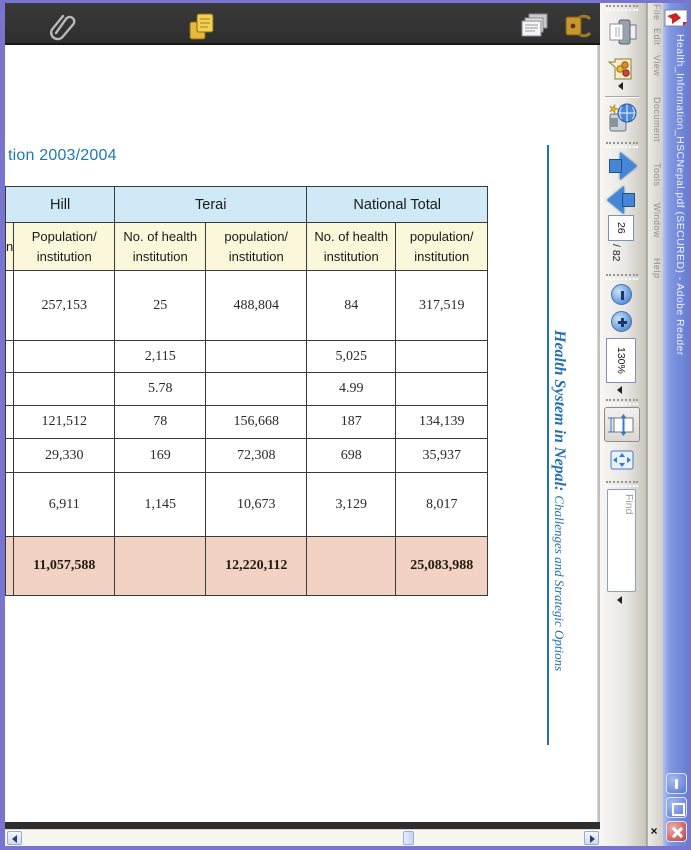 This screenshot has width=691, height=850. I want to click on minimize-icon, so click(676, 784).